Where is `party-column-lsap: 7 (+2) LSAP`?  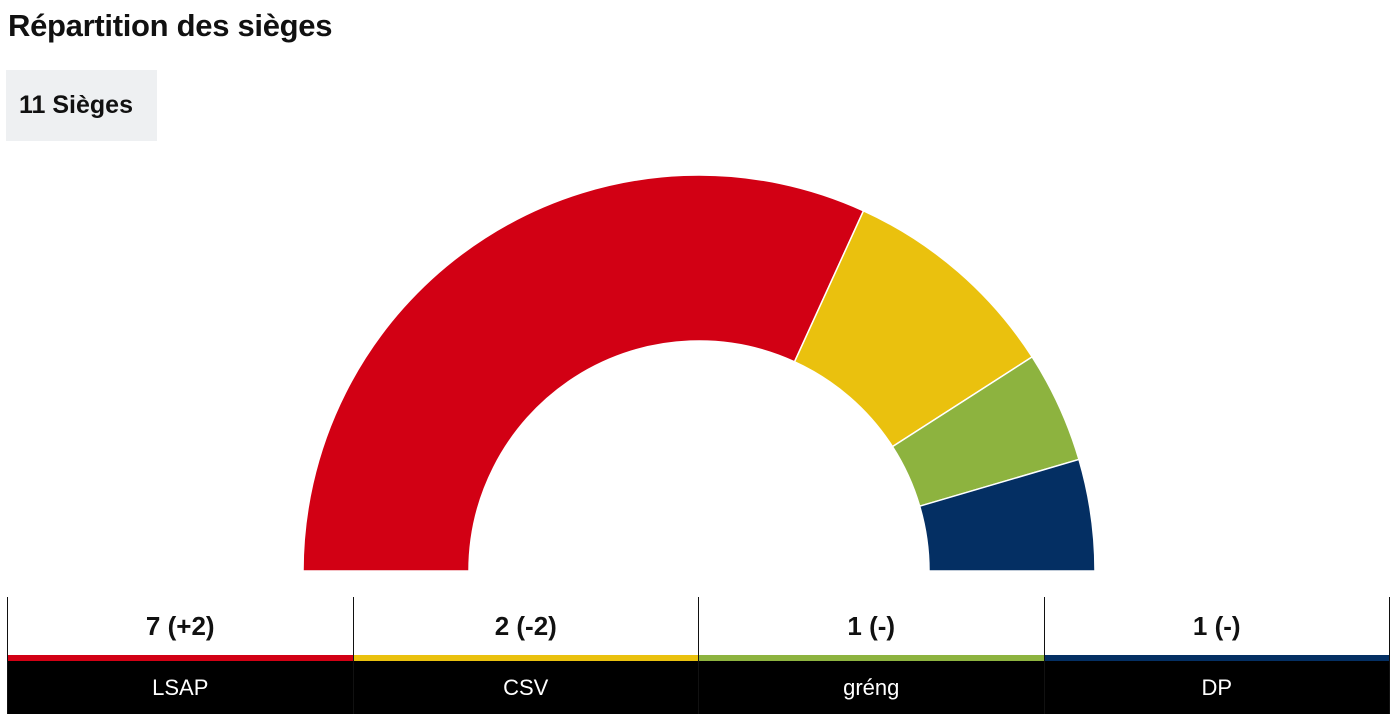
party-column-lsap: 7 (+2) LSAP is located at coordinates (180, 655).